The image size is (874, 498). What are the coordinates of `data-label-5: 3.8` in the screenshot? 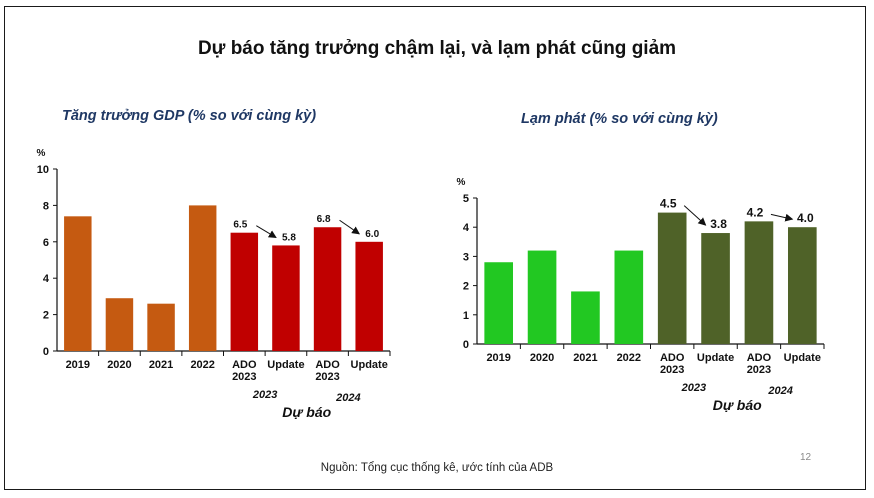 It's located at (718, 224).